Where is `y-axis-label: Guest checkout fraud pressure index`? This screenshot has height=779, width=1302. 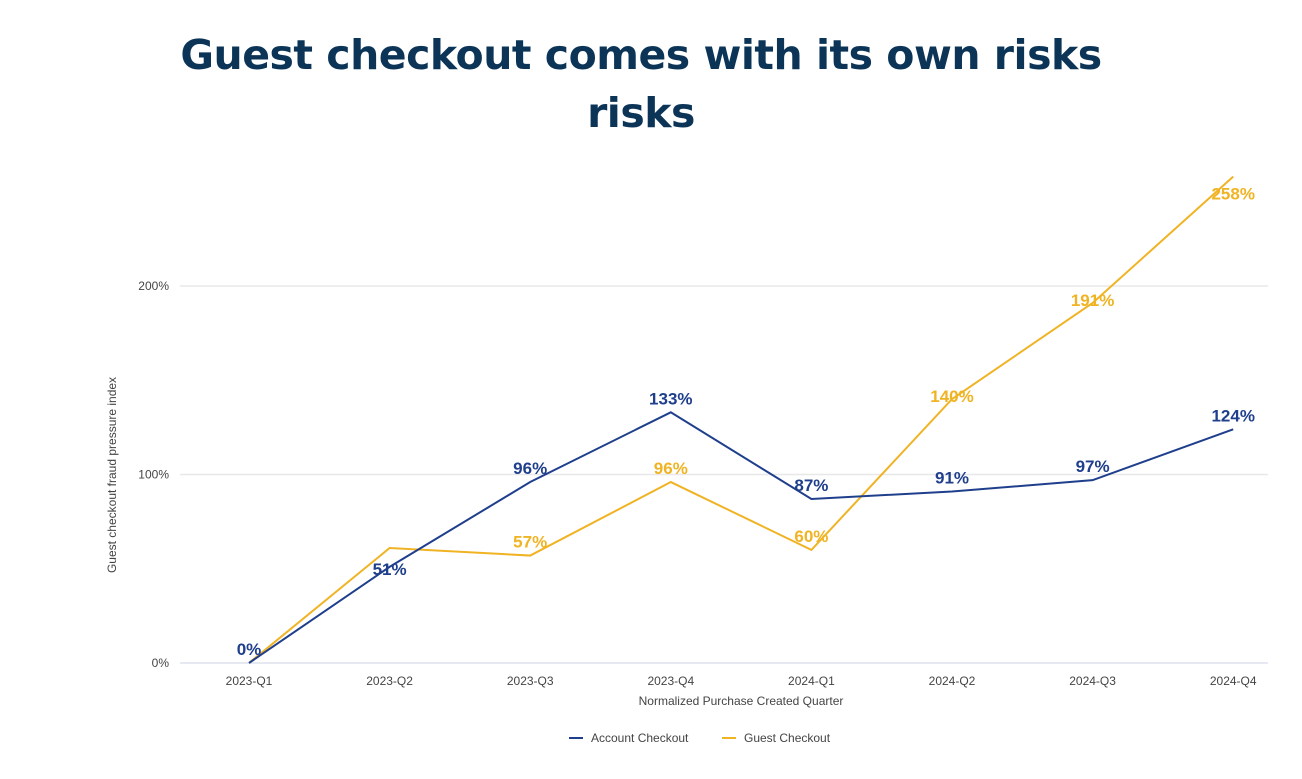 y-axis-label: Guest checkout fraud pressure index is located at coordinates (112, 475).